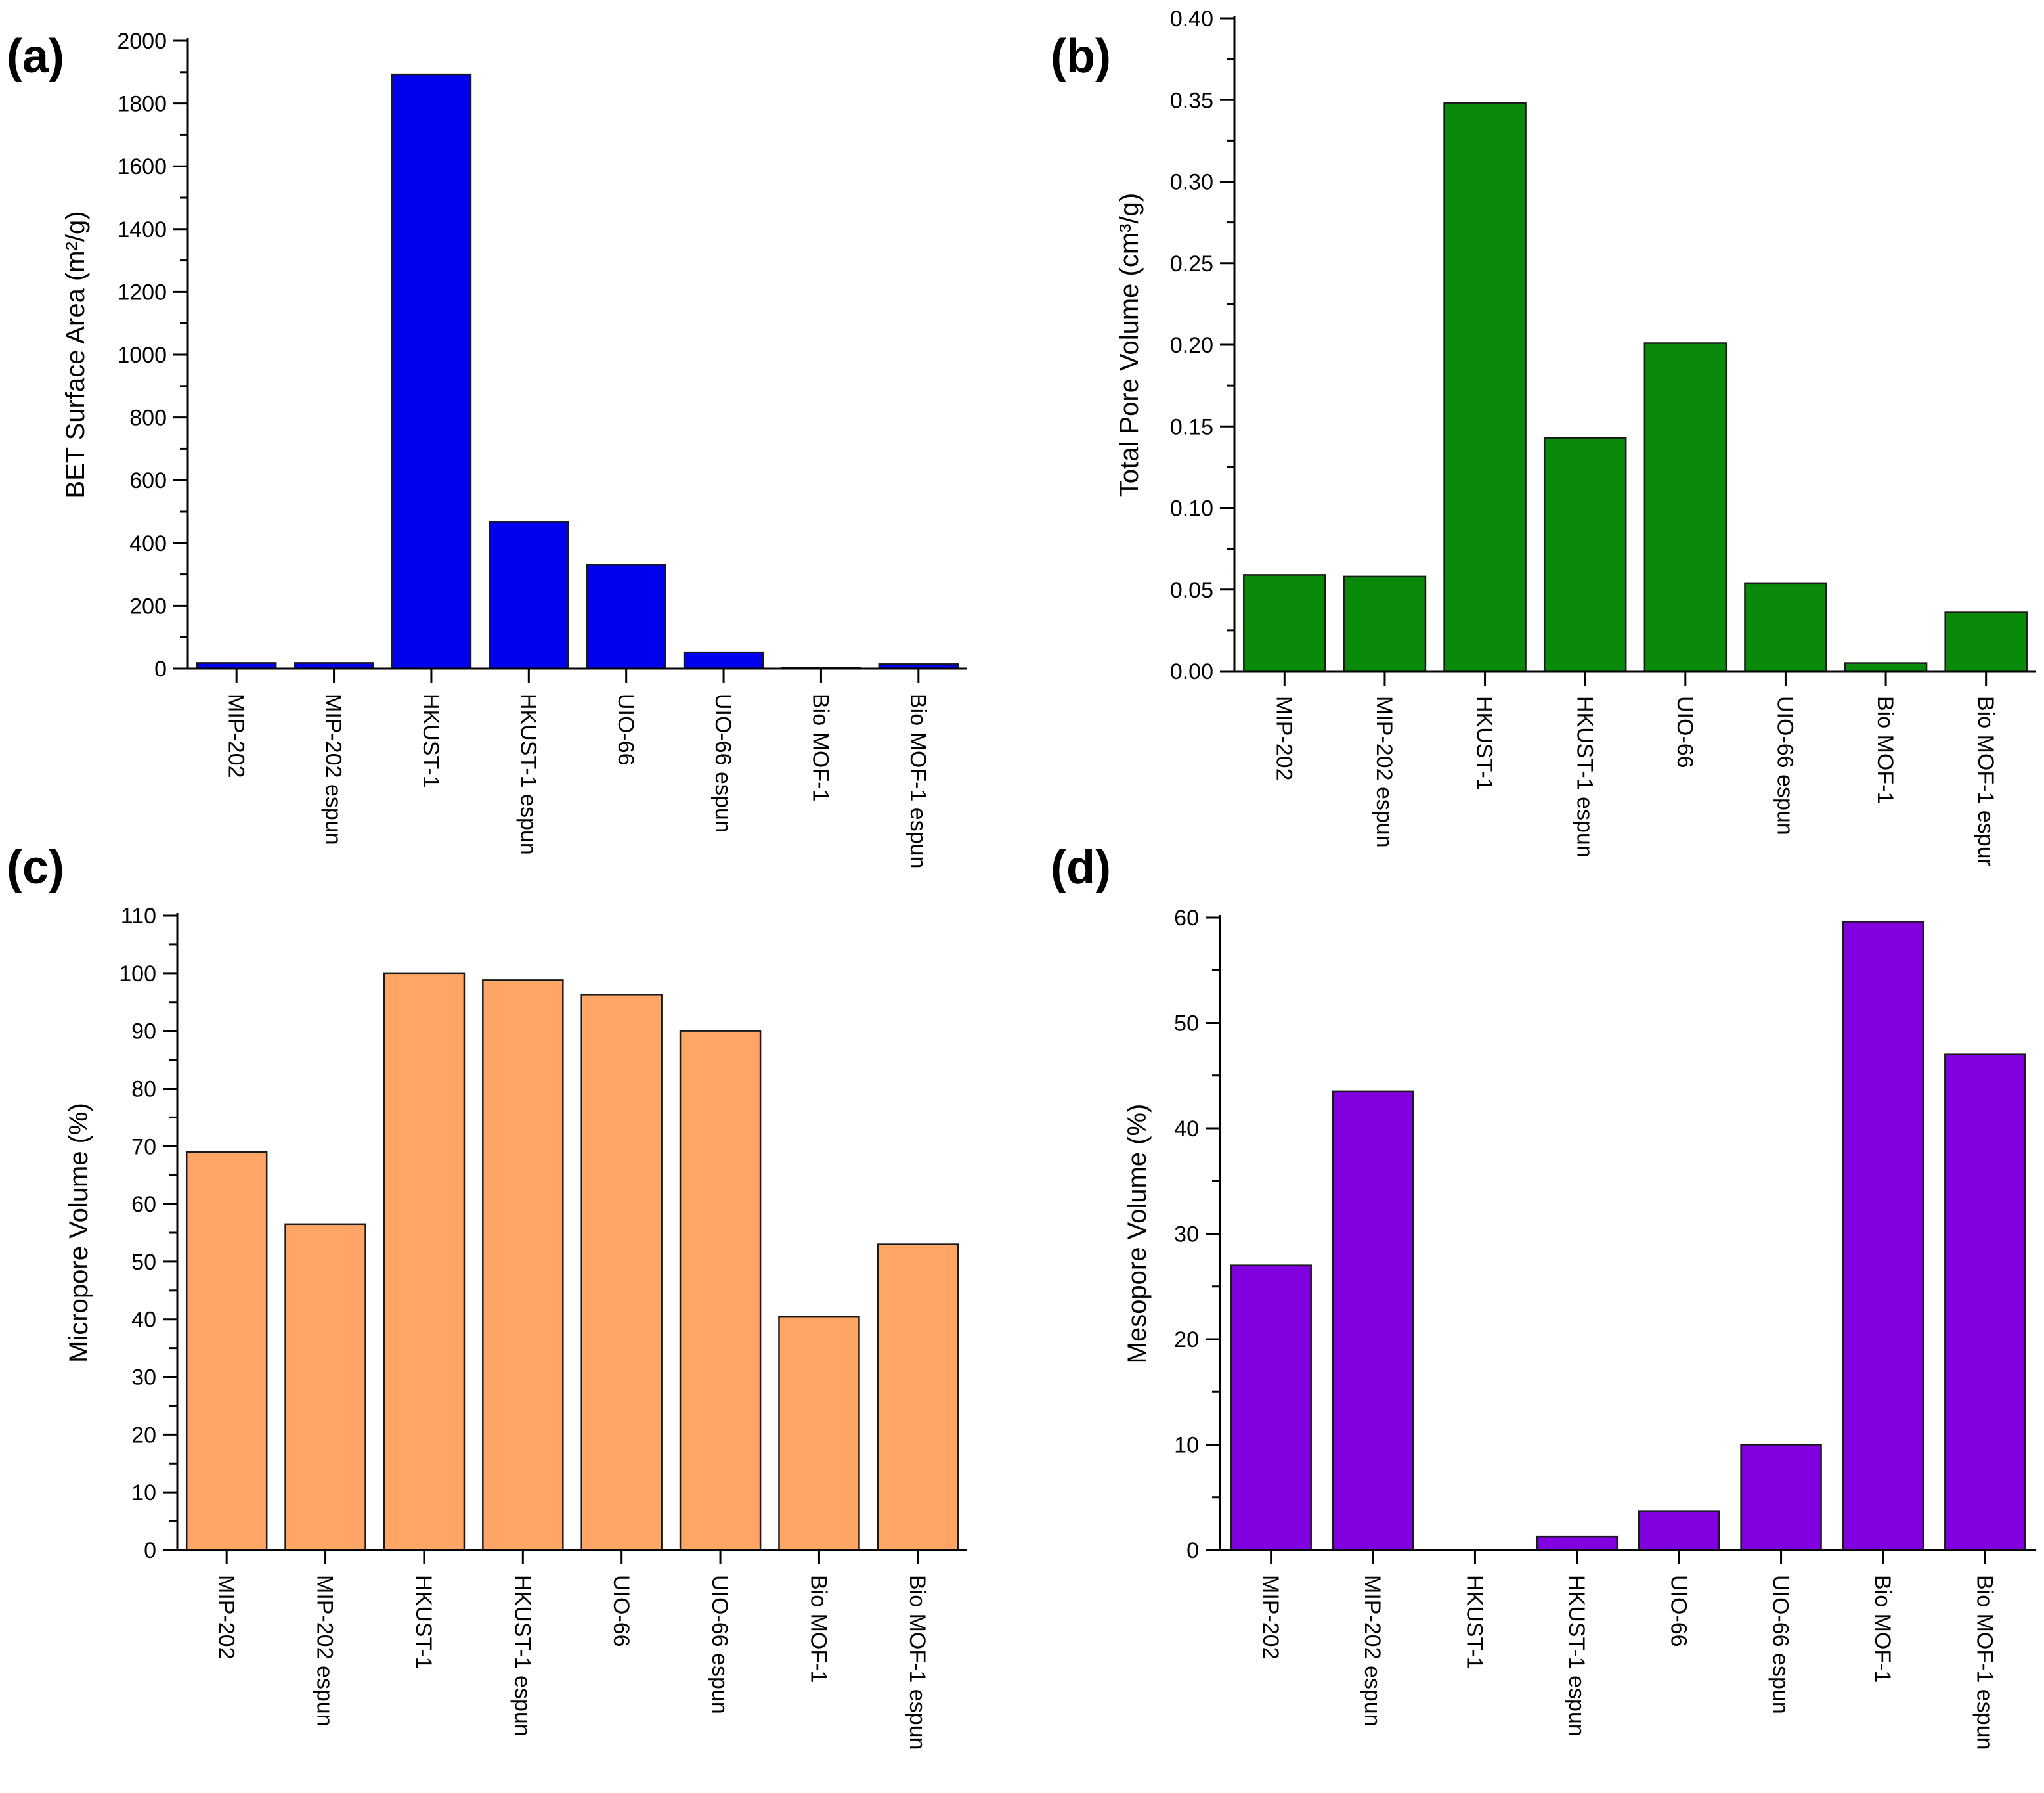 The image size is (2044, 1793). I want to click on y-tick-label: 110, so click(138, 917).